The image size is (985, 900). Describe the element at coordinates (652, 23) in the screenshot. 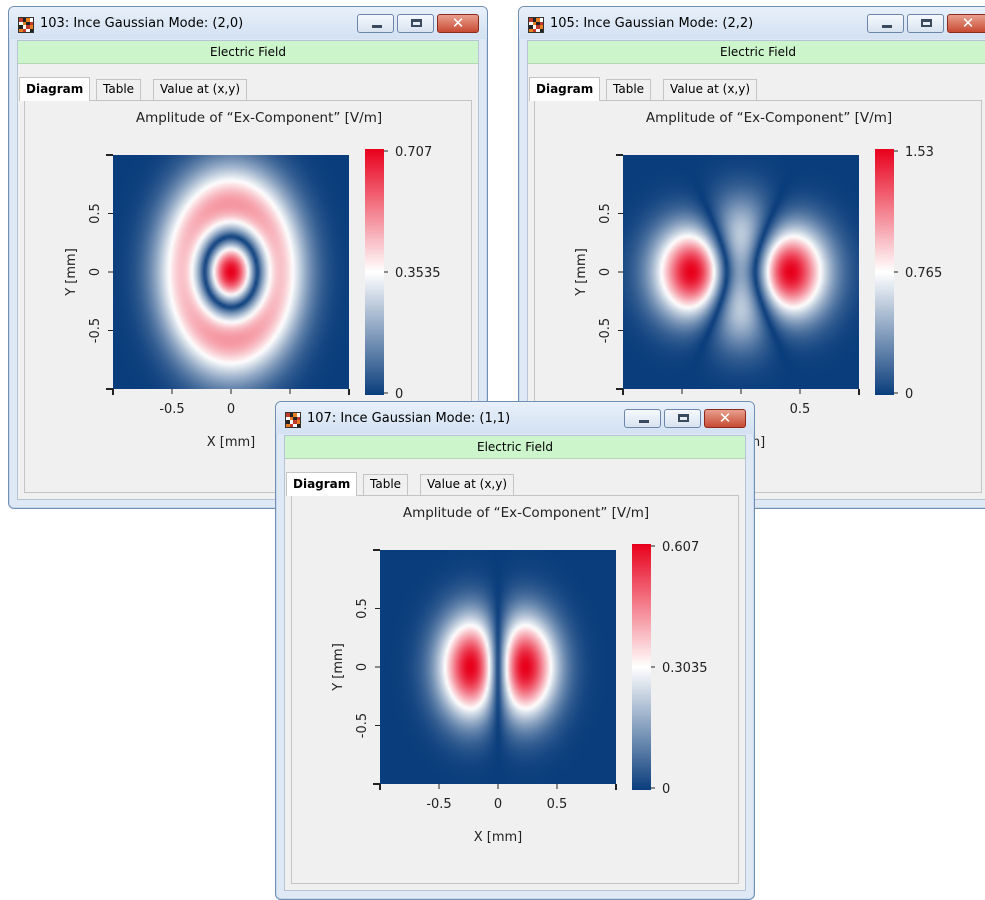

I see `window-title: 105: Ince Gaussian Mode: (2,2)` at that location.